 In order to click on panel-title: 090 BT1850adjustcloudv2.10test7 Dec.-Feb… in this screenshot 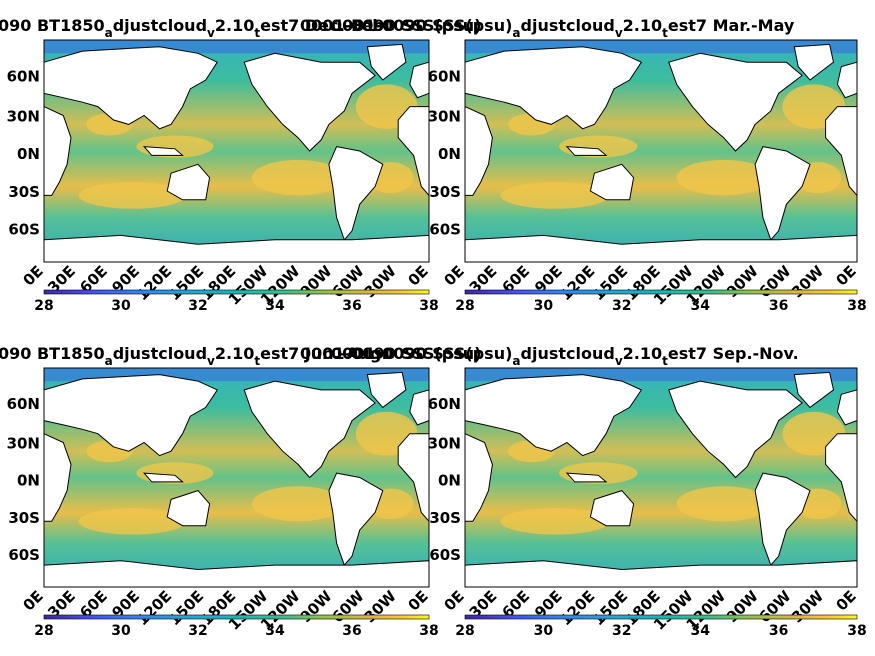, I will do `click(195, 28)`.